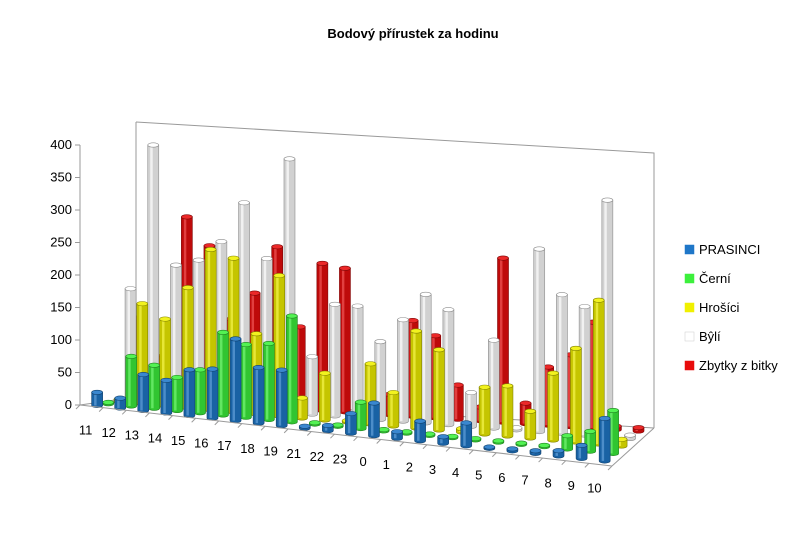  Describe the element at coordinates (201, 443) in the screenshot. I see `x-tick-label: 16` at that location.